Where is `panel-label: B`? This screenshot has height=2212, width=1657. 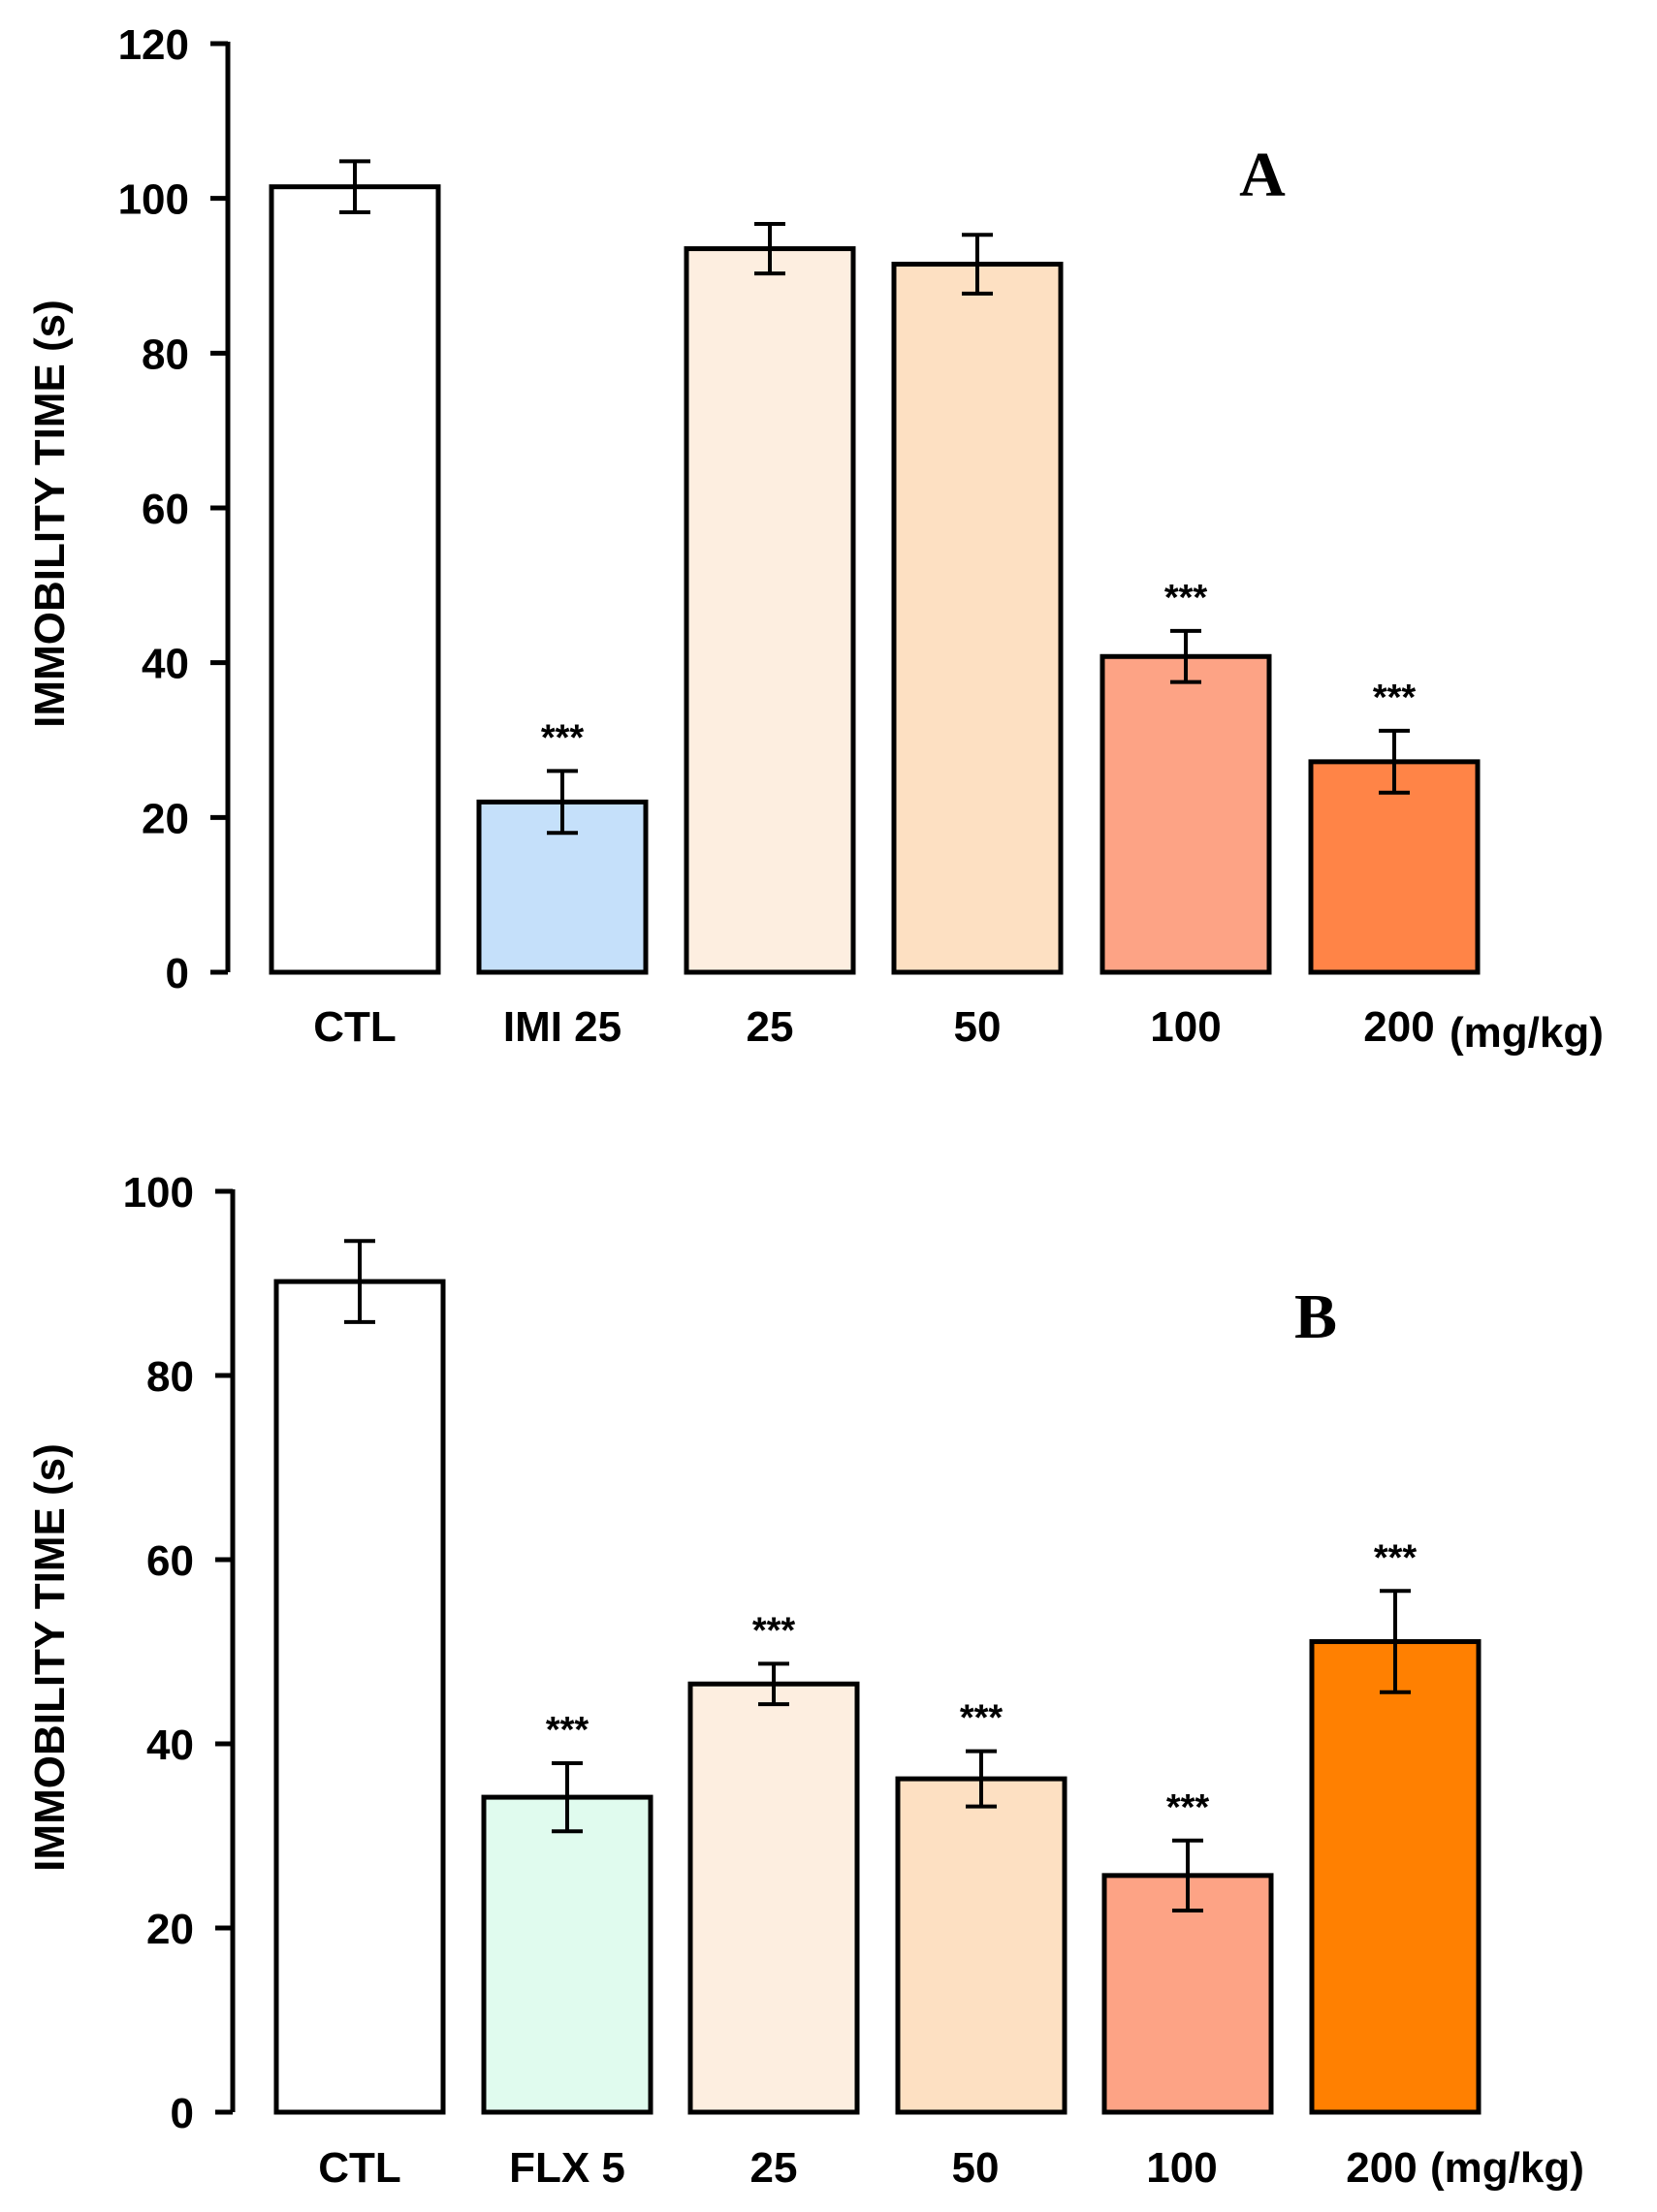 panel-label: B is located at coordinates (1315, 1316).